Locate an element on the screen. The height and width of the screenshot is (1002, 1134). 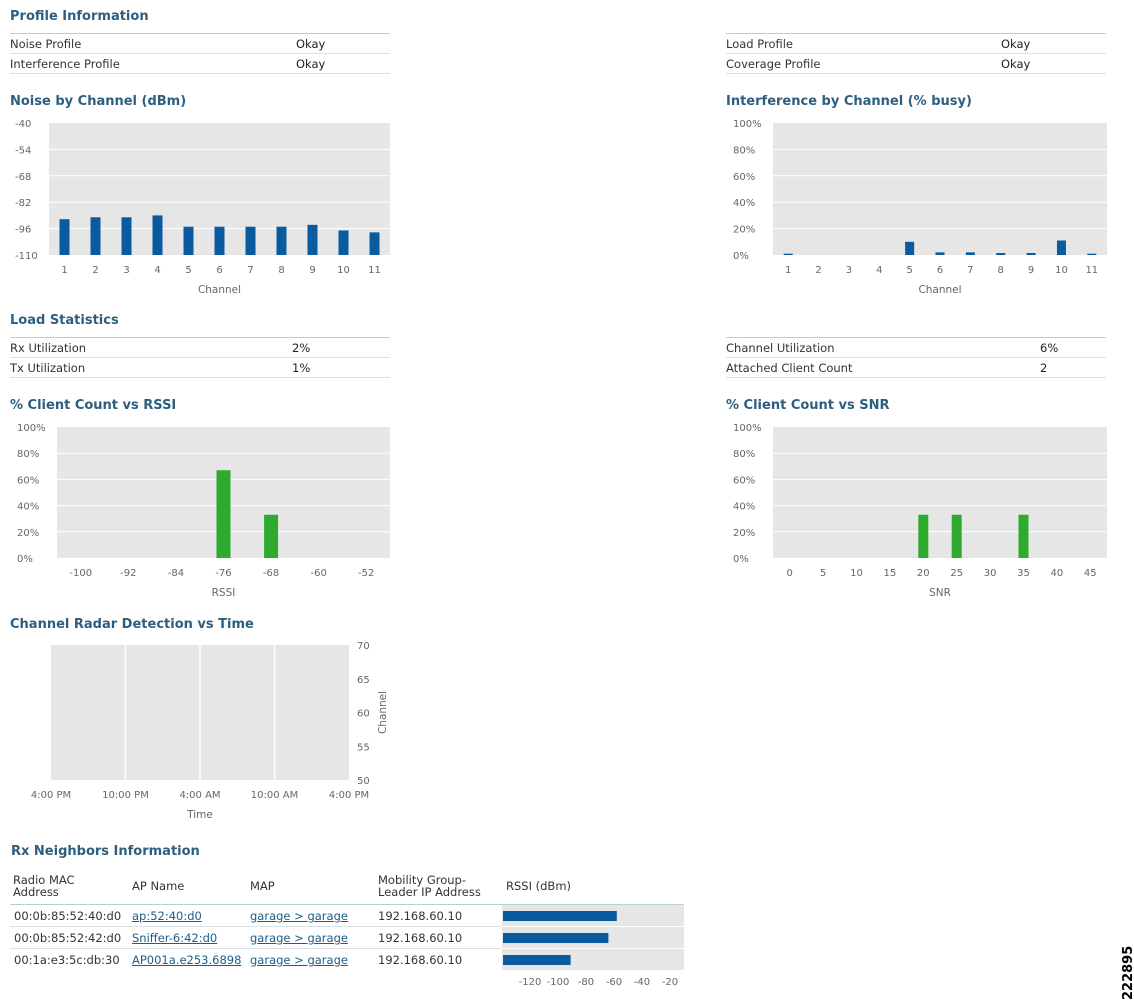
profile-right-table: Load Profile Okay Coverage Profile Okay is located at coordinates (916, 53).